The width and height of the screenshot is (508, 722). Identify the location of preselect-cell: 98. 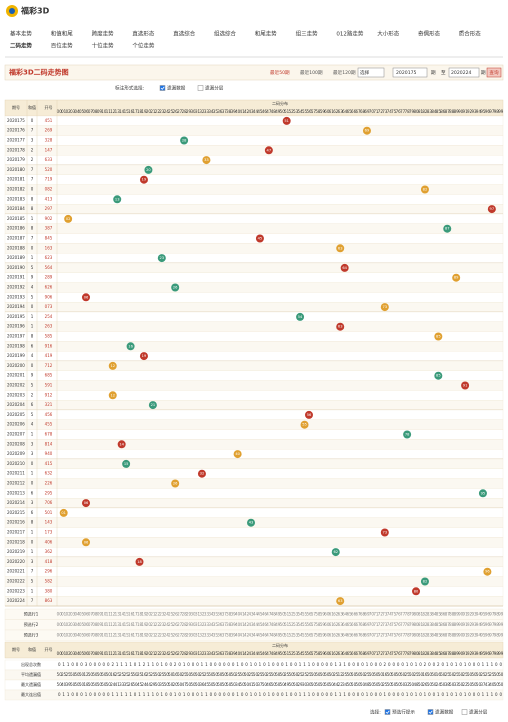
(497, 613).